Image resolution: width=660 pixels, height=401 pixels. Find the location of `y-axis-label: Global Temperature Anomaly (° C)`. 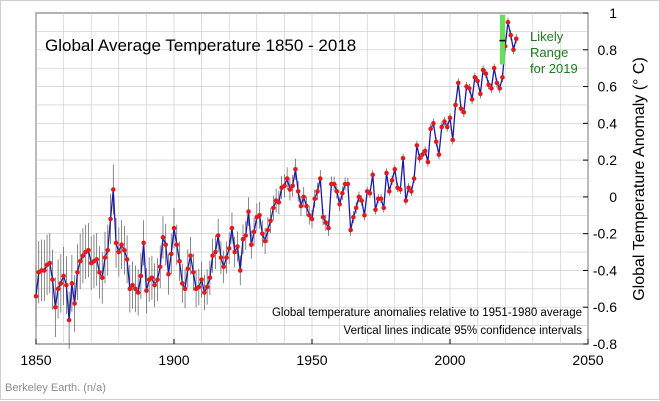

y-axis-label: Global Temperature Anomaly (° C) is located at coordinates (639, 179).